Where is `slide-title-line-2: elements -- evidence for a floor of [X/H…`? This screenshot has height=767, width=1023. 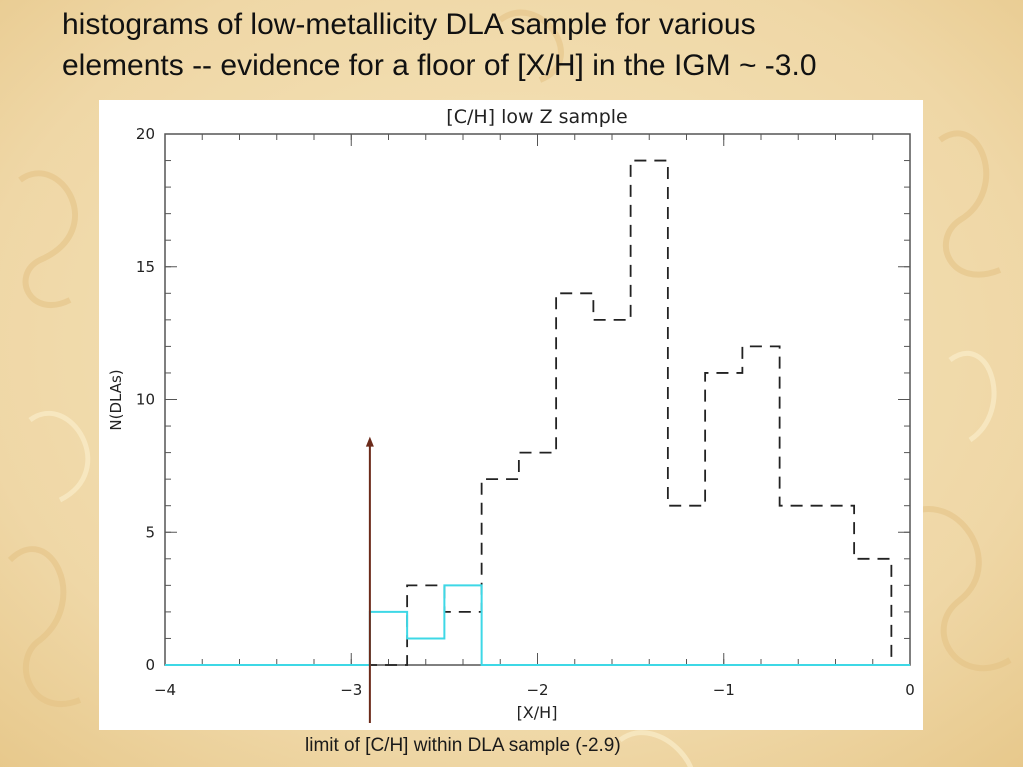
slide-title-line-2: elements -- evidence for a floor of [X/H… is located at coordinates (439, 65).